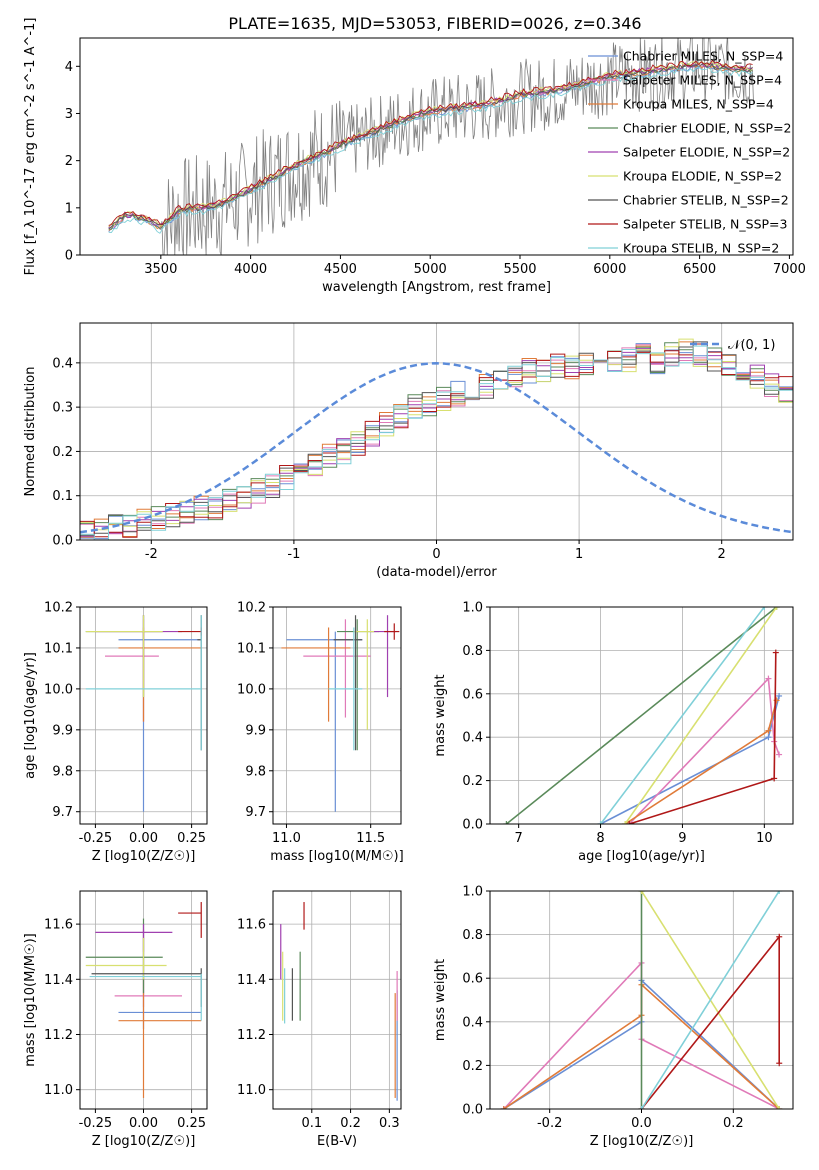 The height and width of the screenshot is (1170, 819). Describe the element at coordinates (764, 838) in the screenshot. I see `x-tick-label: 10` at that location.